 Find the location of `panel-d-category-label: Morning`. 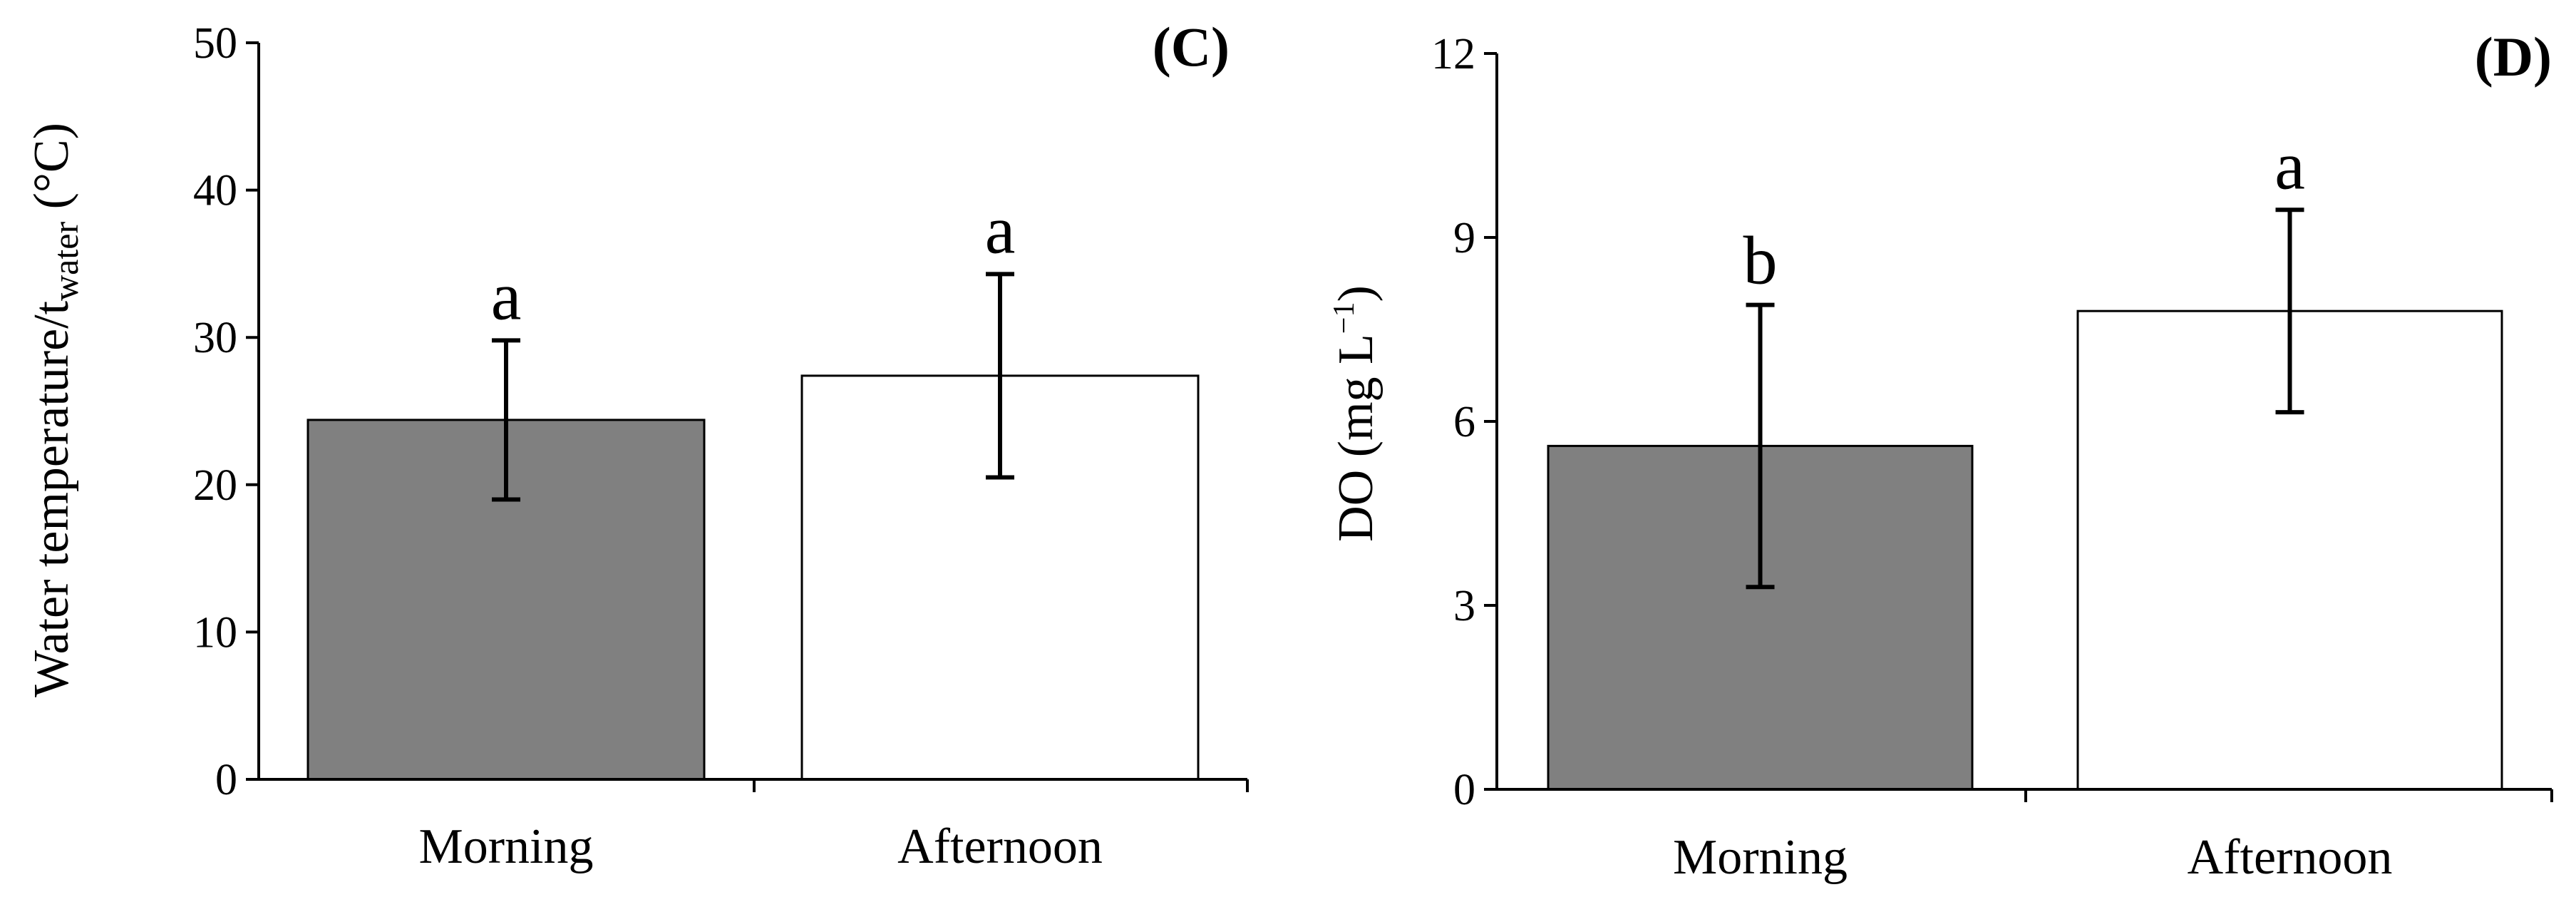

panel-d-category-label: Morning is located at coordinates (1760, 857).